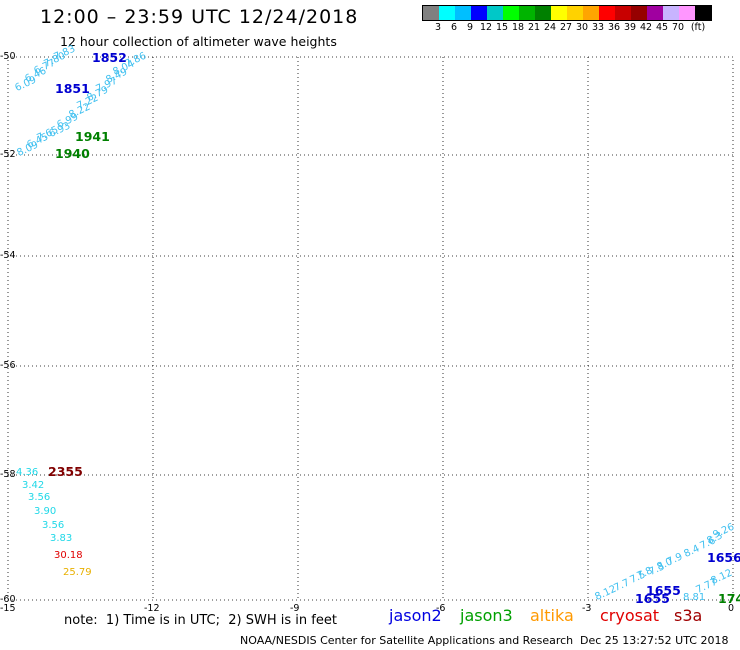 The image size is (740, 650). I want to click on pass-time-label: 1851, so click(72, 88).